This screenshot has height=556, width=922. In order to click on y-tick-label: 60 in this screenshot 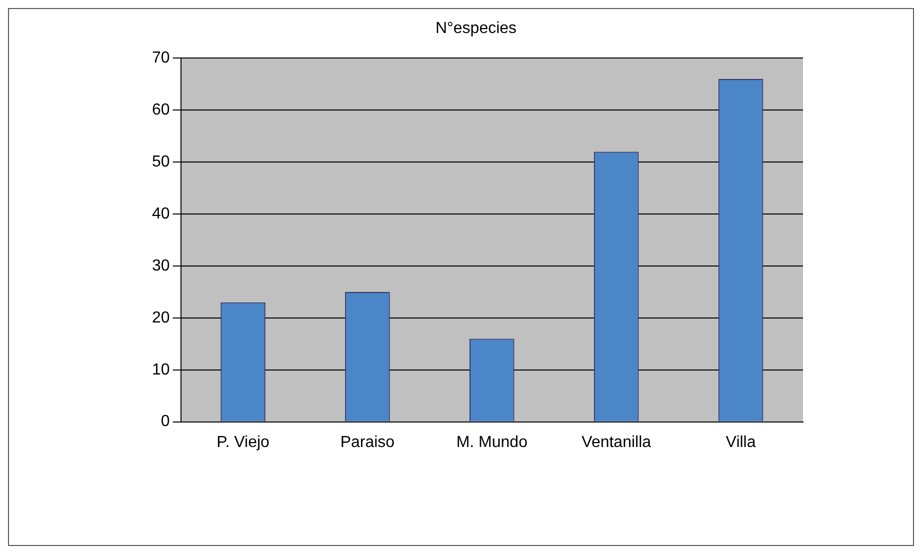, I will do `click(161, 110)`.